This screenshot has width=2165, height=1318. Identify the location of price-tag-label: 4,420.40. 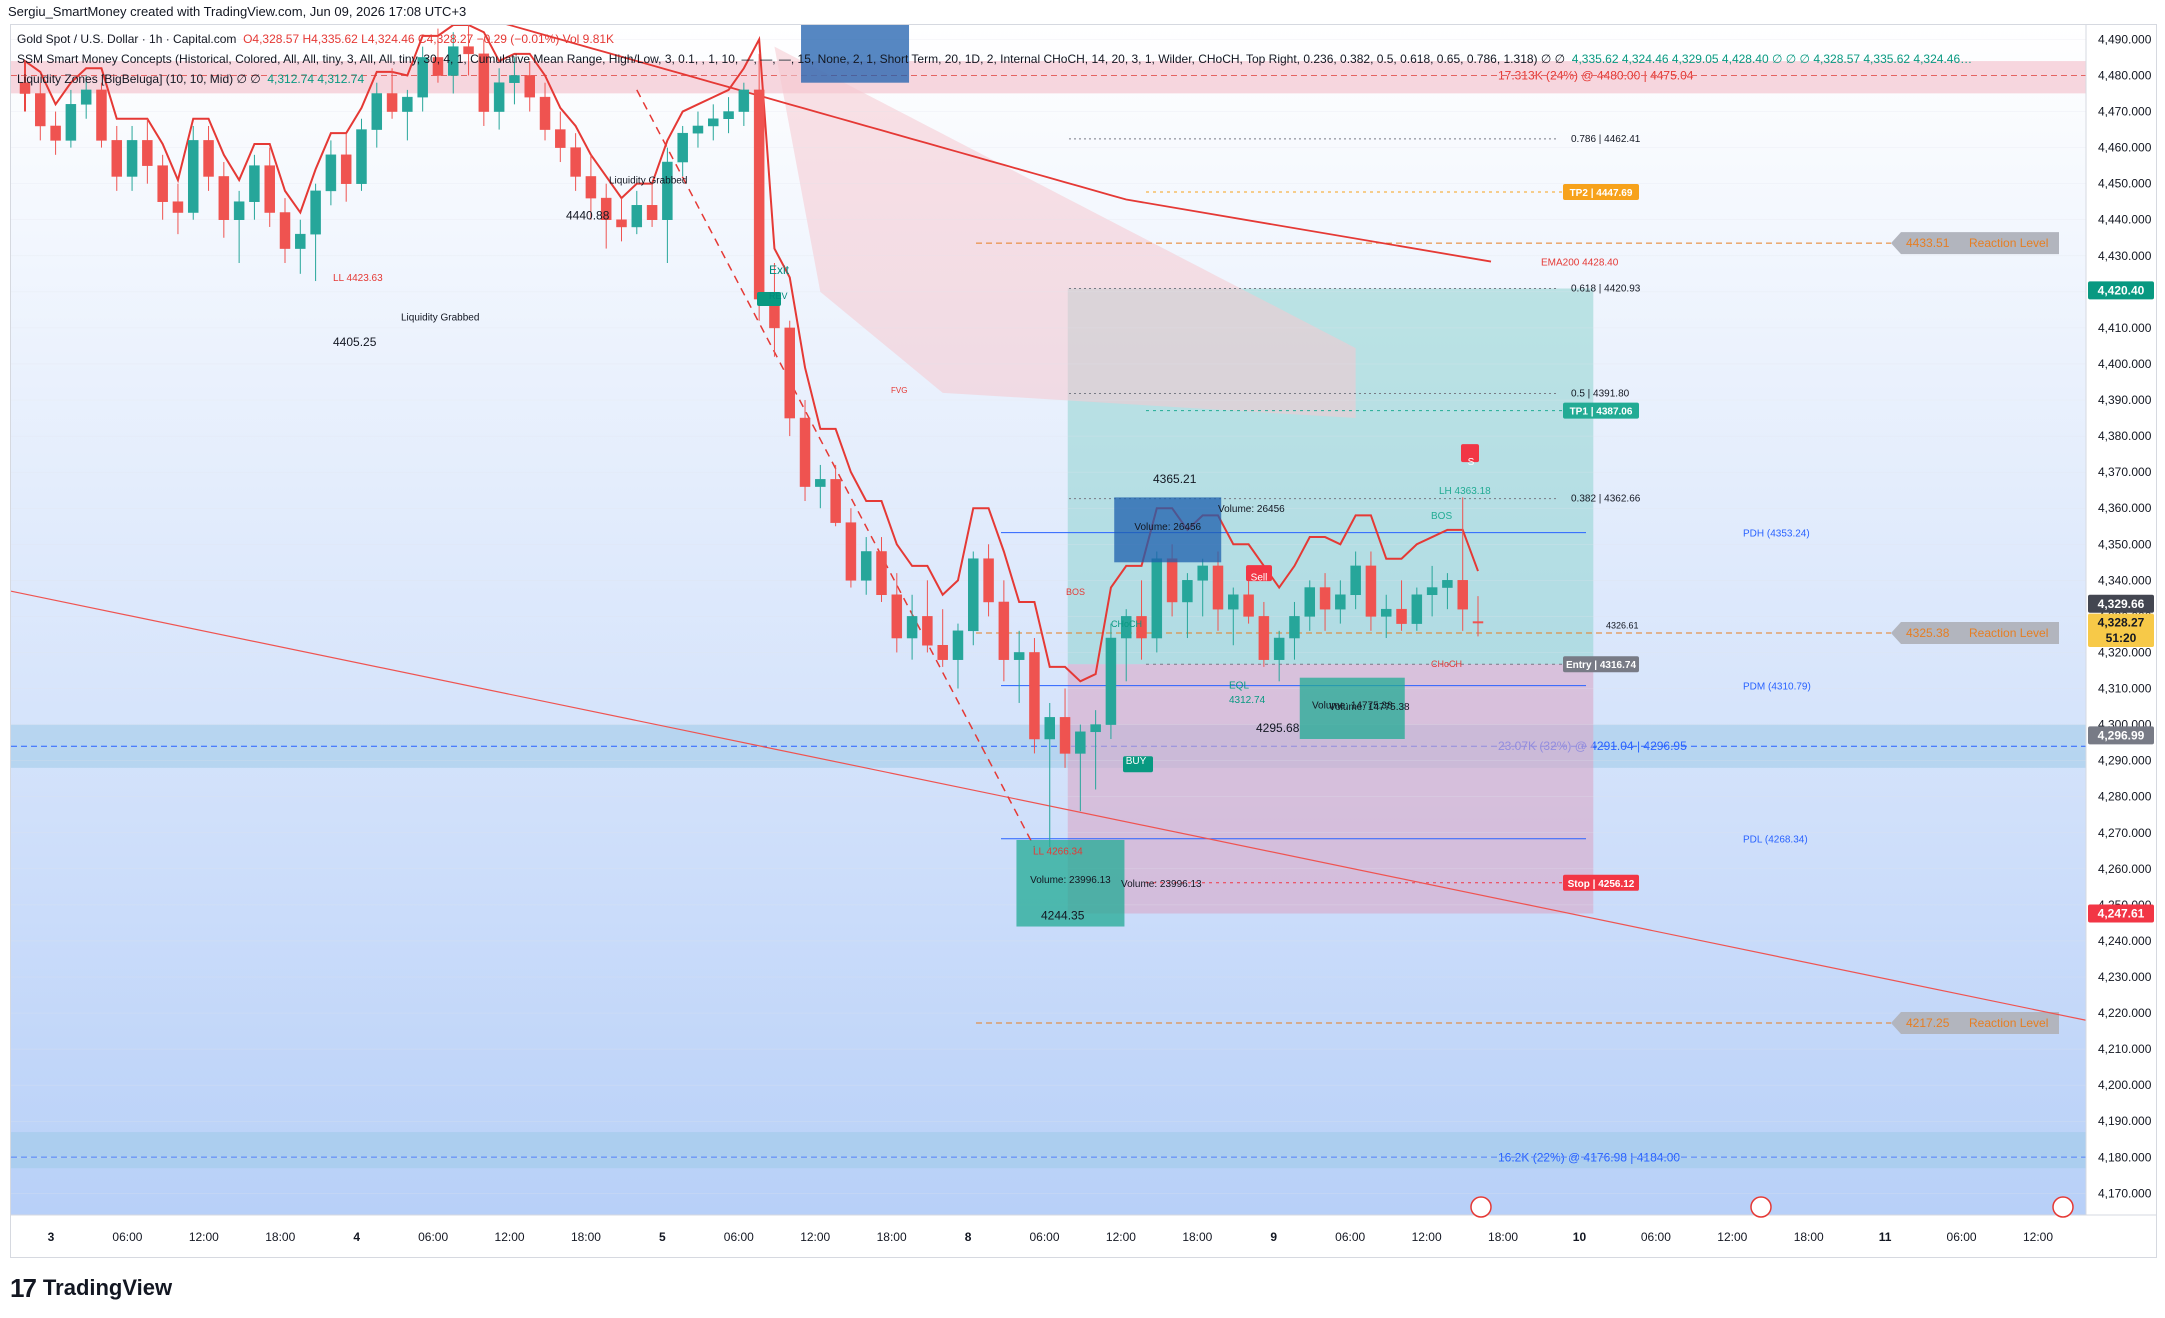
(2121, 290).